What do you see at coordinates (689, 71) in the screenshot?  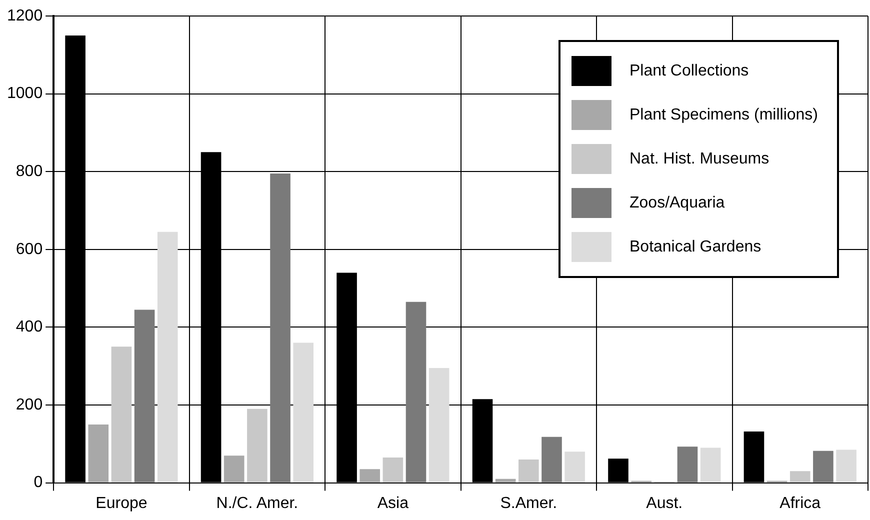 I see `legend-label: Plant Collections` at bounding box center [689, 71].